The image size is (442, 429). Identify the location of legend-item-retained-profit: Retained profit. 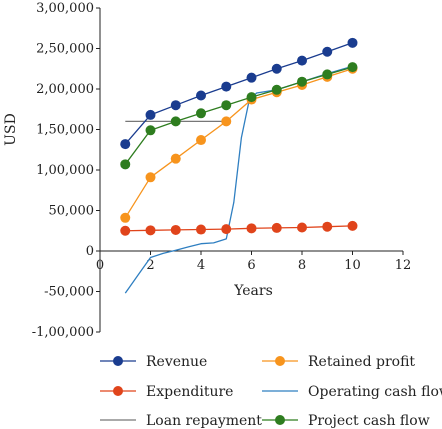
(338, 362).